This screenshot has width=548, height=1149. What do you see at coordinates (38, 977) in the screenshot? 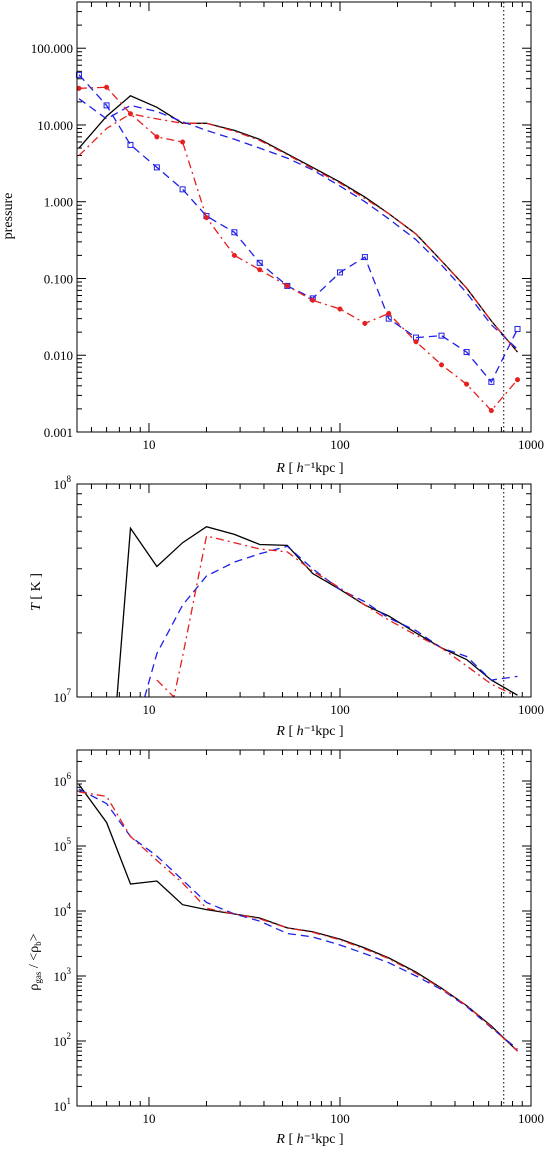
I see `density-ylabel-gas: gas` at bounding box center [38, 977].